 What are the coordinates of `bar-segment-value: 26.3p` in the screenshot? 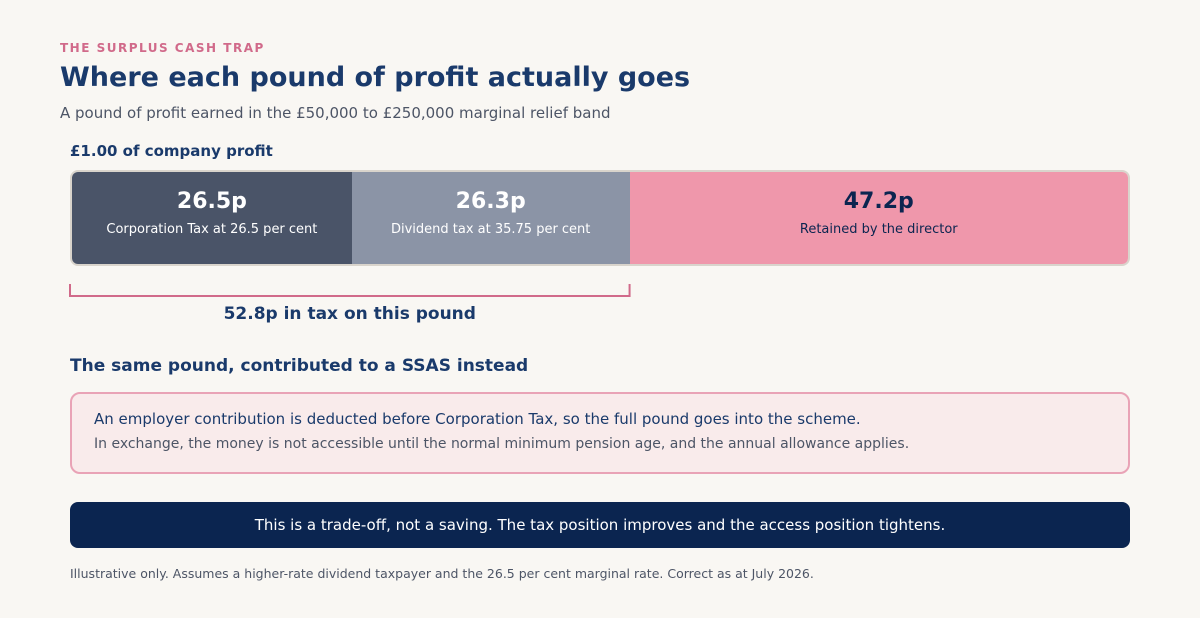 It's located at (490, 201).